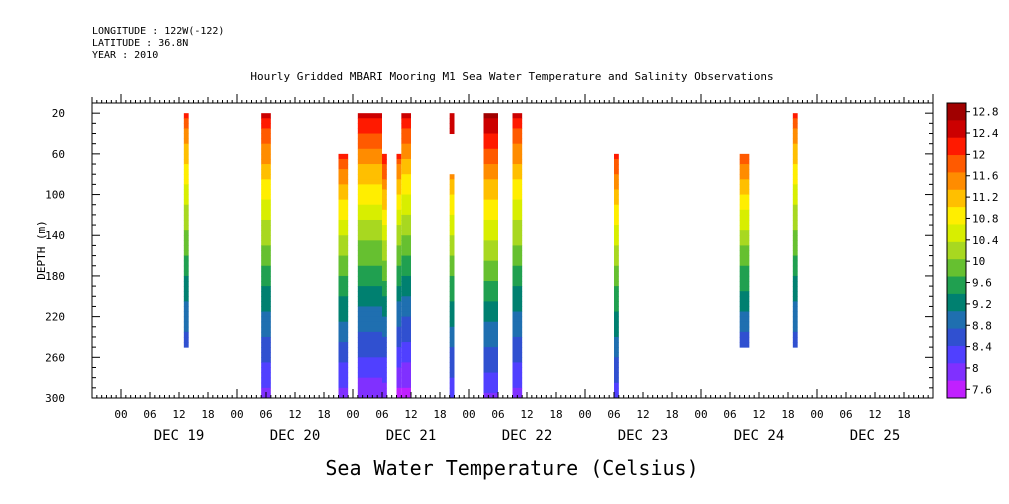  I want to click on x-hour-label: 06, so click(149, 414).